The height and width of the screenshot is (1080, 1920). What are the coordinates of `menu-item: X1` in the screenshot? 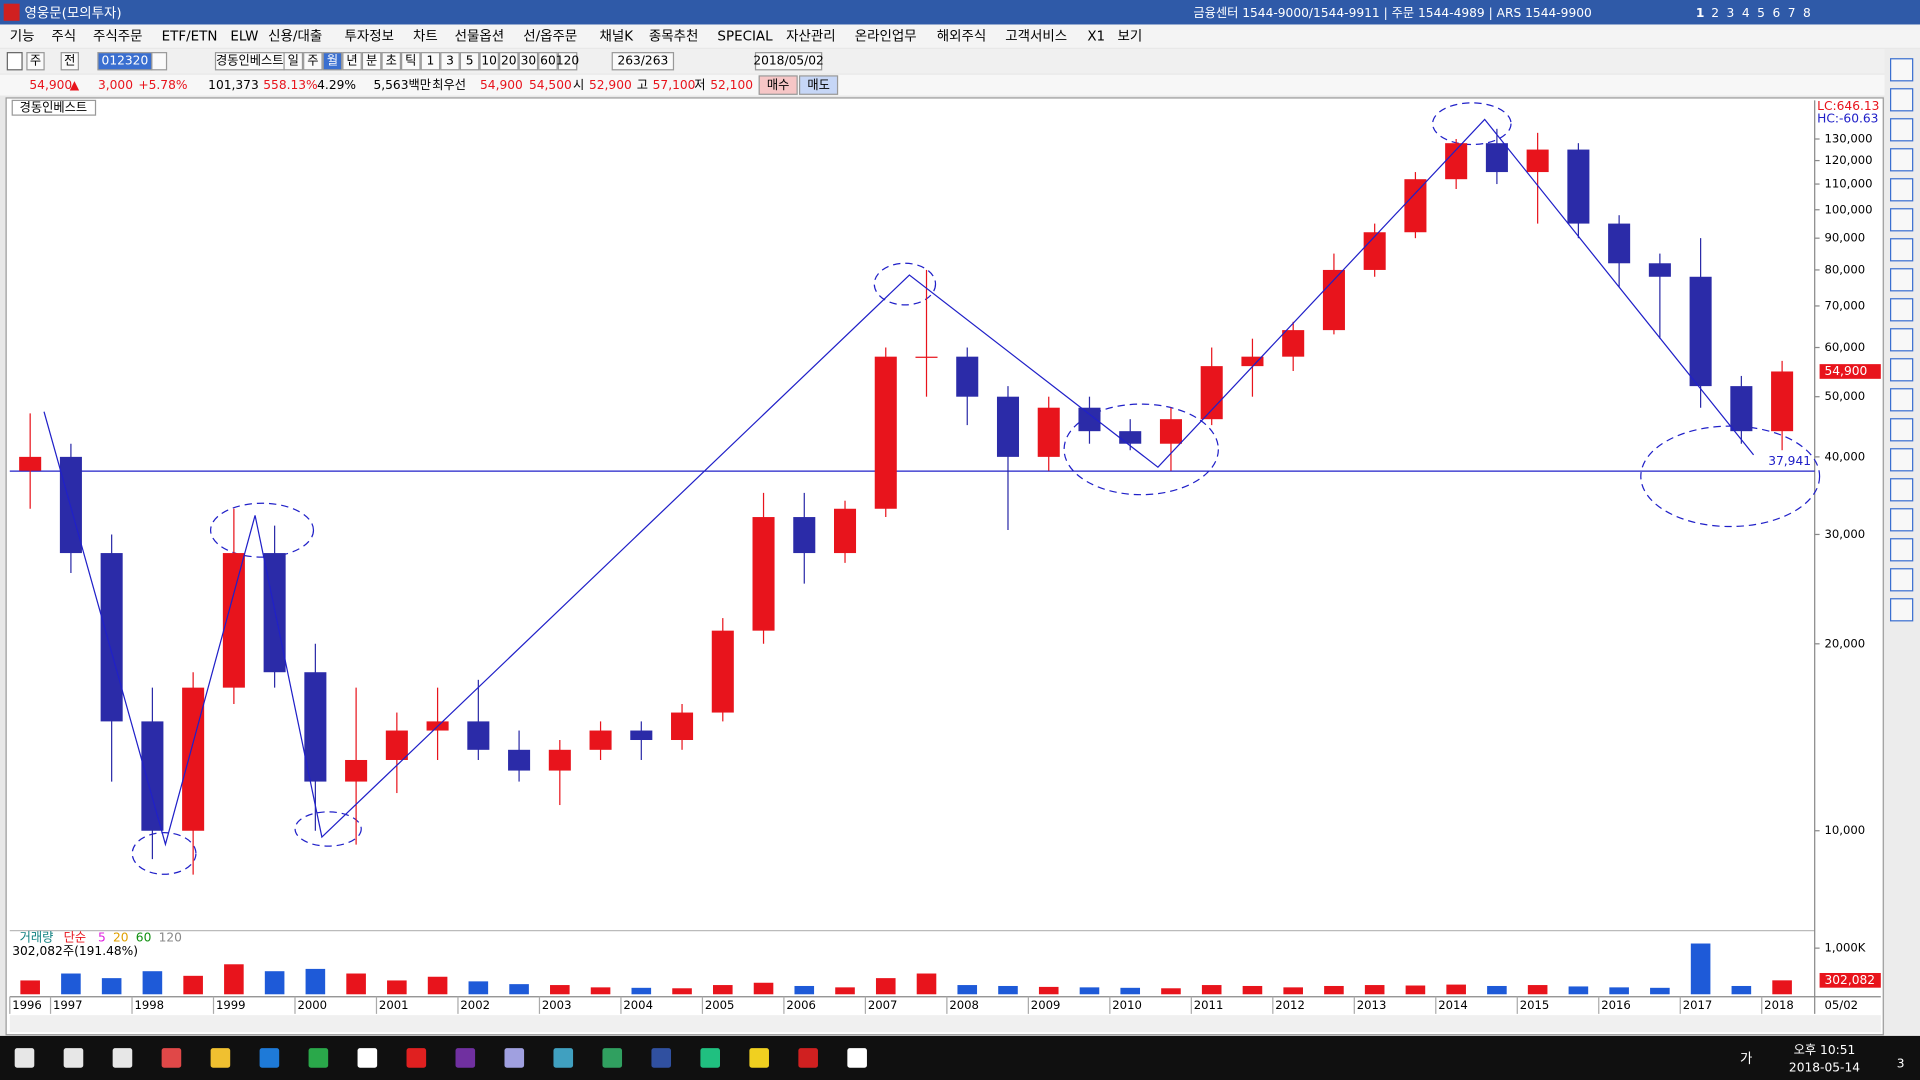 It's located at (1096, 37).